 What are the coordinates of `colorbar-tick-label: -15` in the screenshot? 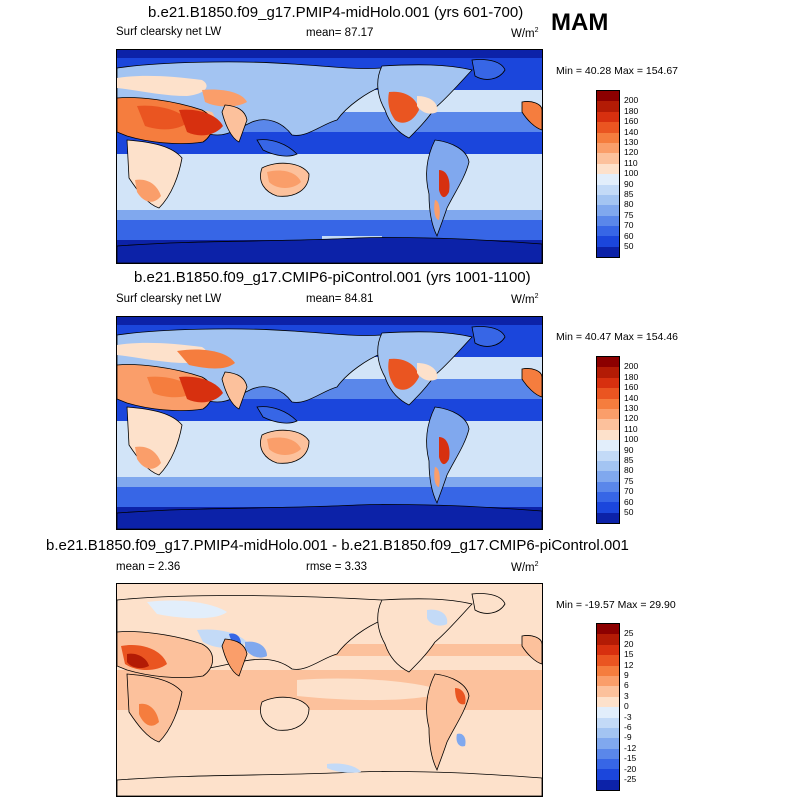 It's located at (630, 758).